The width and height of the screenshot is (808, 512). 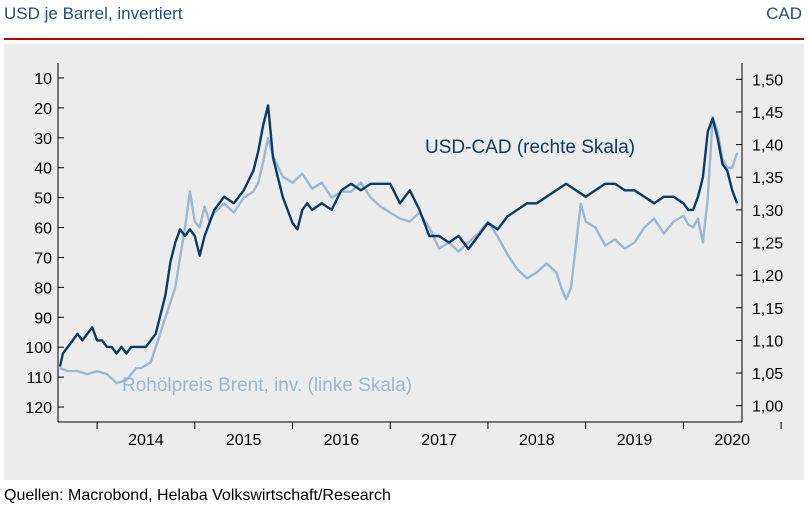 What do you see at coordinates (267, 385) in the screenshot?
I see `series-label-brent: Rohölpreis Brent, inv. (linke Skala)` at bounding box center [267, 385].